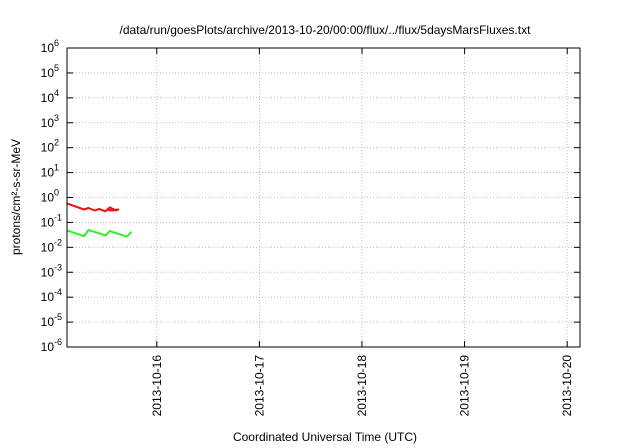 The height and width of the screenshot is (448, 640). What do you see at coordinates (56, 193) in the screenshot?
I see `y-tick-label-exponent: 0` at bounding box center [56, 193].